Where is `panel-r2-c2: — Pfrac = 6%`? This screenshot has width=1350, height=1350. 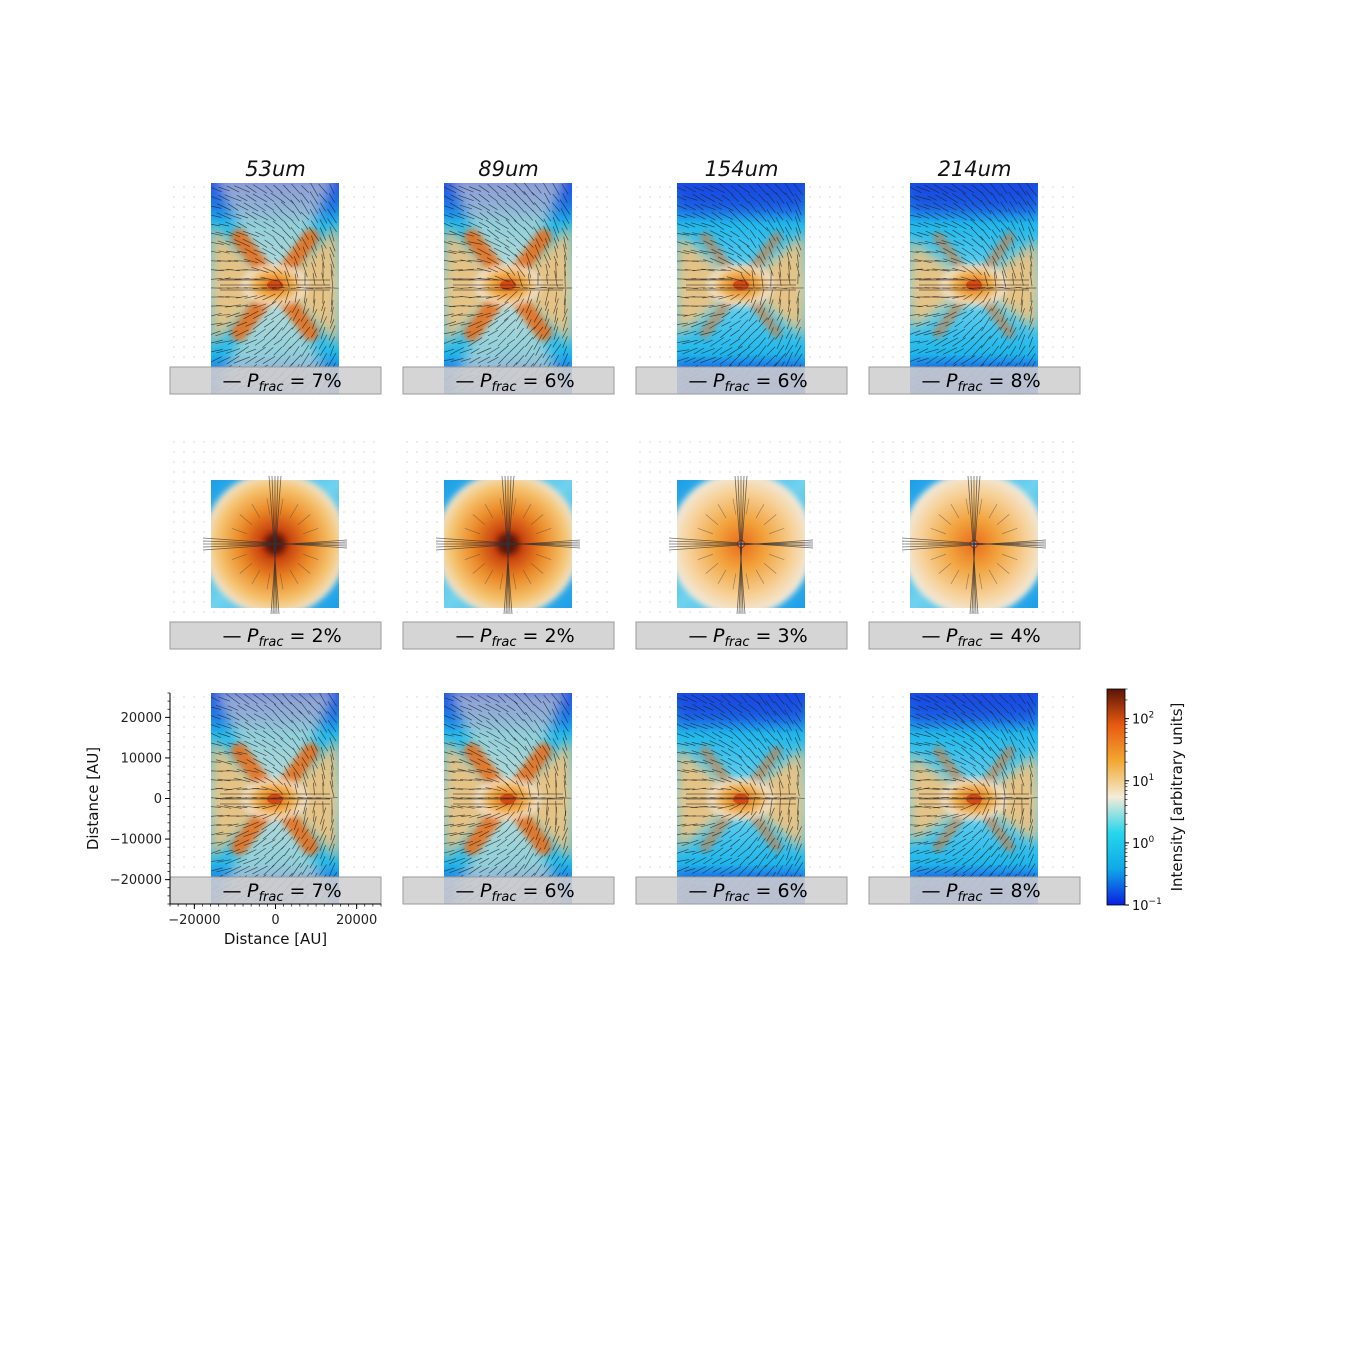
panel-r2-c2: — Pfrac = 6% is located at coordinates (741, 799).